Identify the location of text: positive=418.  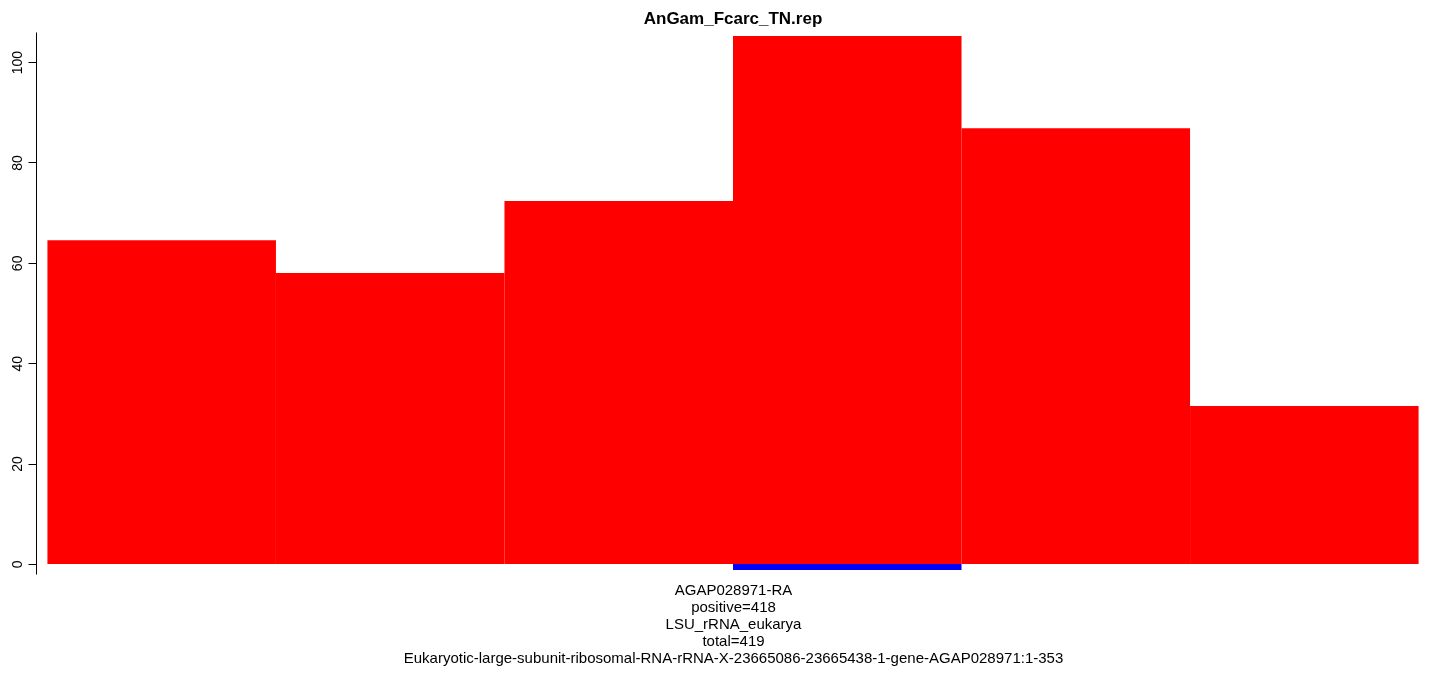
(733, 606).